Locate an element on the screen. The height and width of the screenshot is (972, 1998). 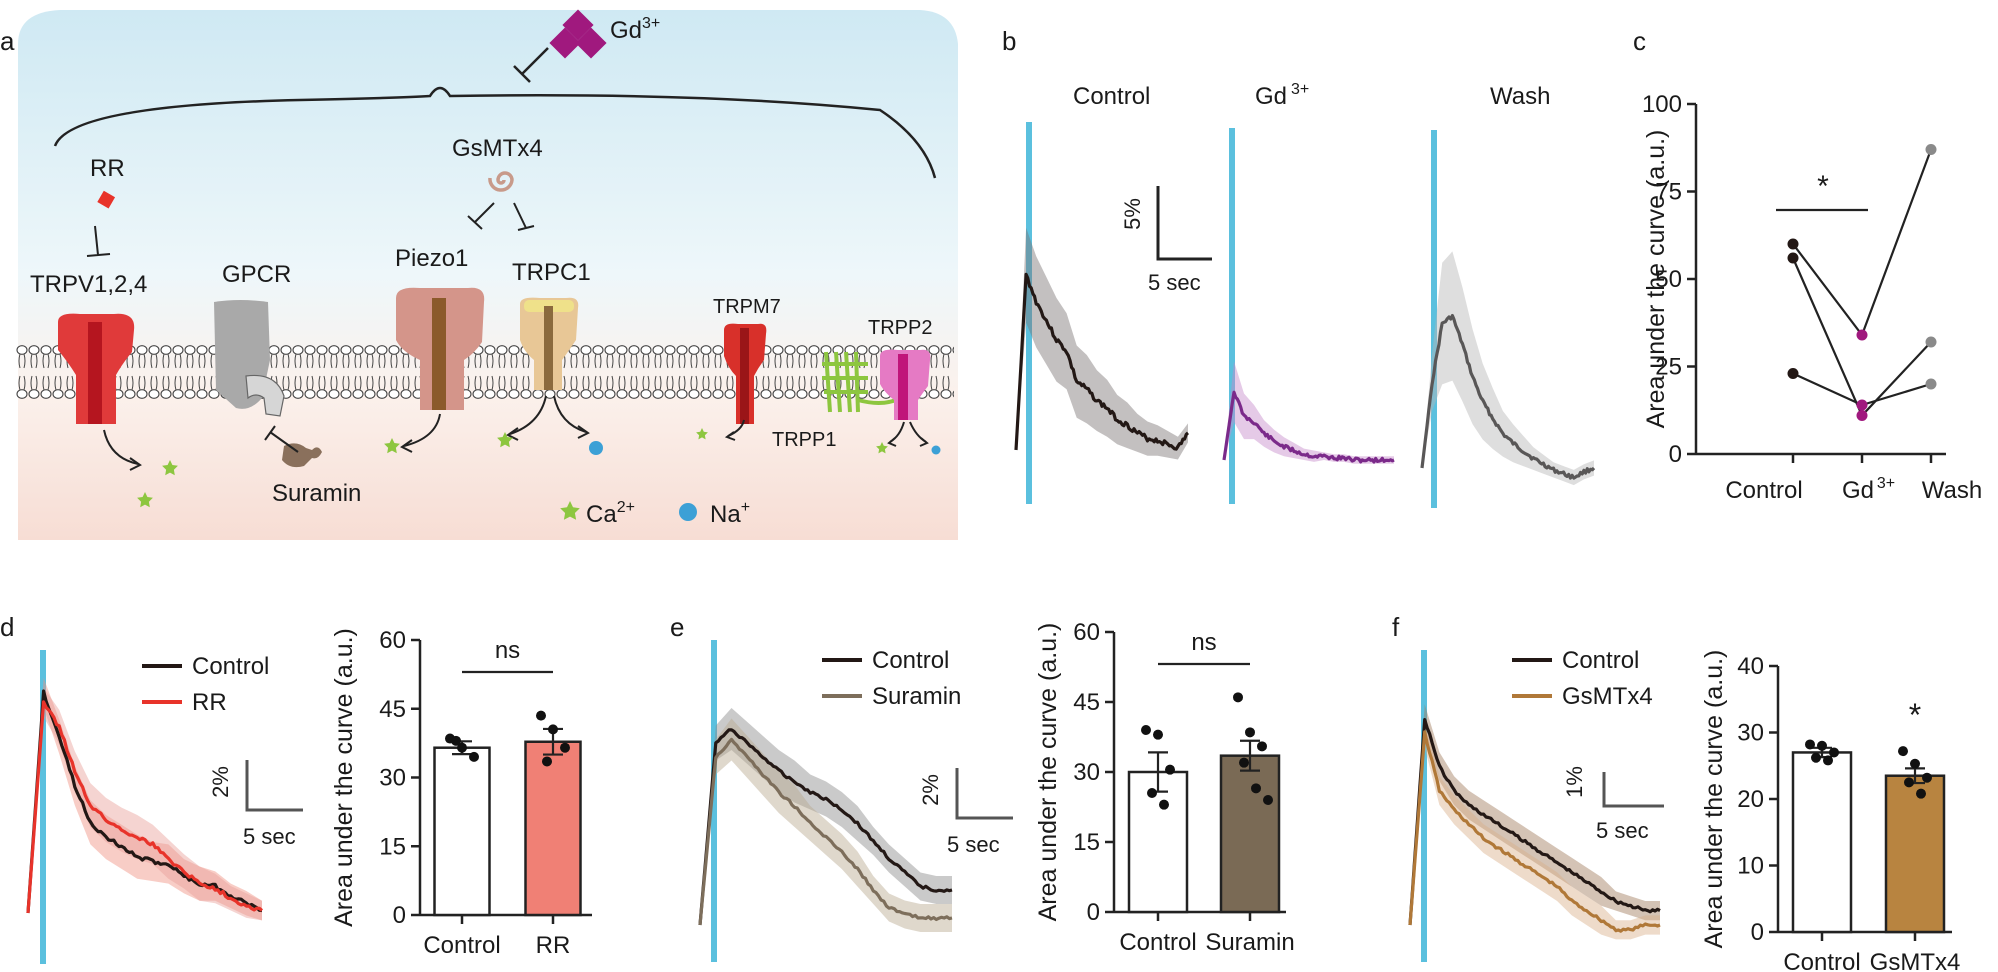
panel-b: b Control Gd 3+ Wash 5% 5 sec is located at coordinates (1299, 267).